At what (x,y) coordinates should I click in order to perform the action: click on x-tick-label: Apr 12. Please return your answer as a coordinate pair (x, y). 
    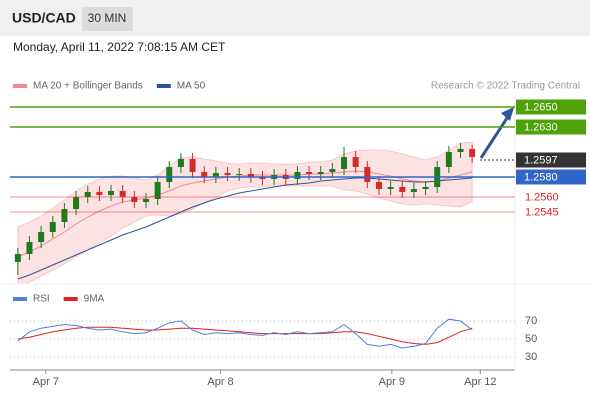
    Looking at the image, I should click on (480, 382).